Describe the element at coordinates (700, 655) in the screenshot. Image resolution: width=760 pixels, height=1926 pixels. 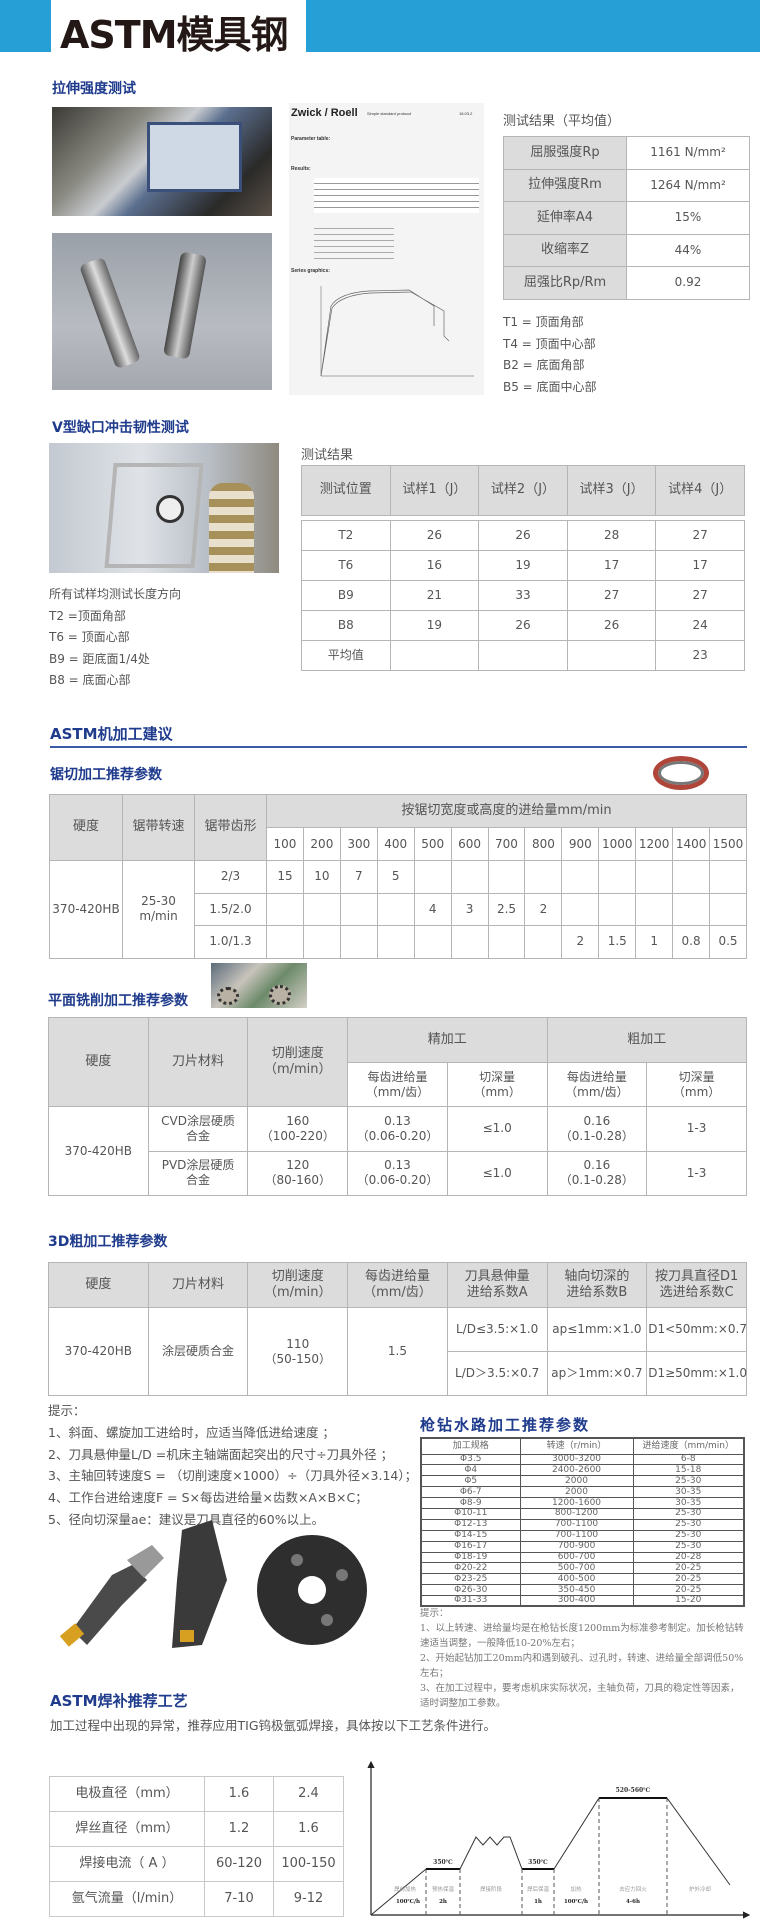
I see `impact-value: 23` at that location.